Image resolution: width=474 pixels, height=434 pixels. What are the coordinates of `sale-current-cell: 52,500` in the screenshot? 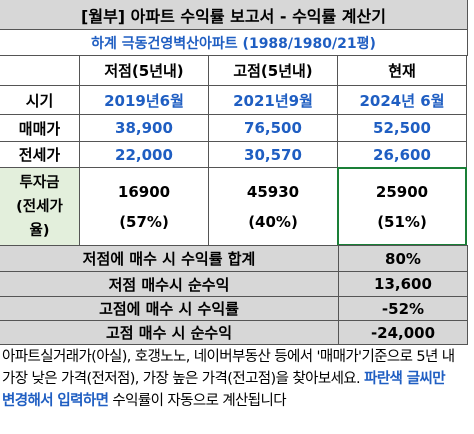 It's located at (402, 128).